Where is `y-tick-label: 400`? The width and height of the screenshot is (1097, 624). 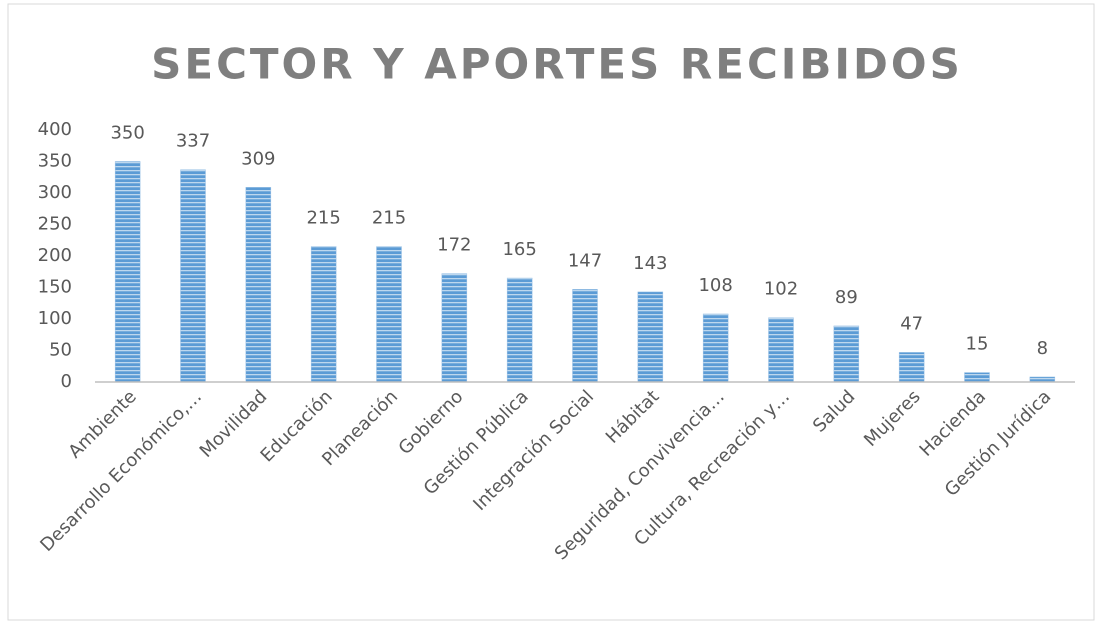
y-tick-label: 400 is located at coordinates (55, 129).